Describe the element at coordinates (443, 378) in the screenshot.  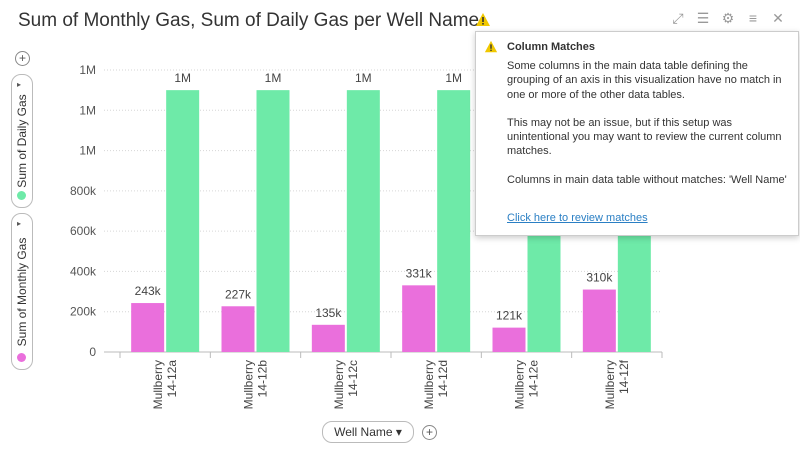
I see `svg-text: 14-12d` at that location.